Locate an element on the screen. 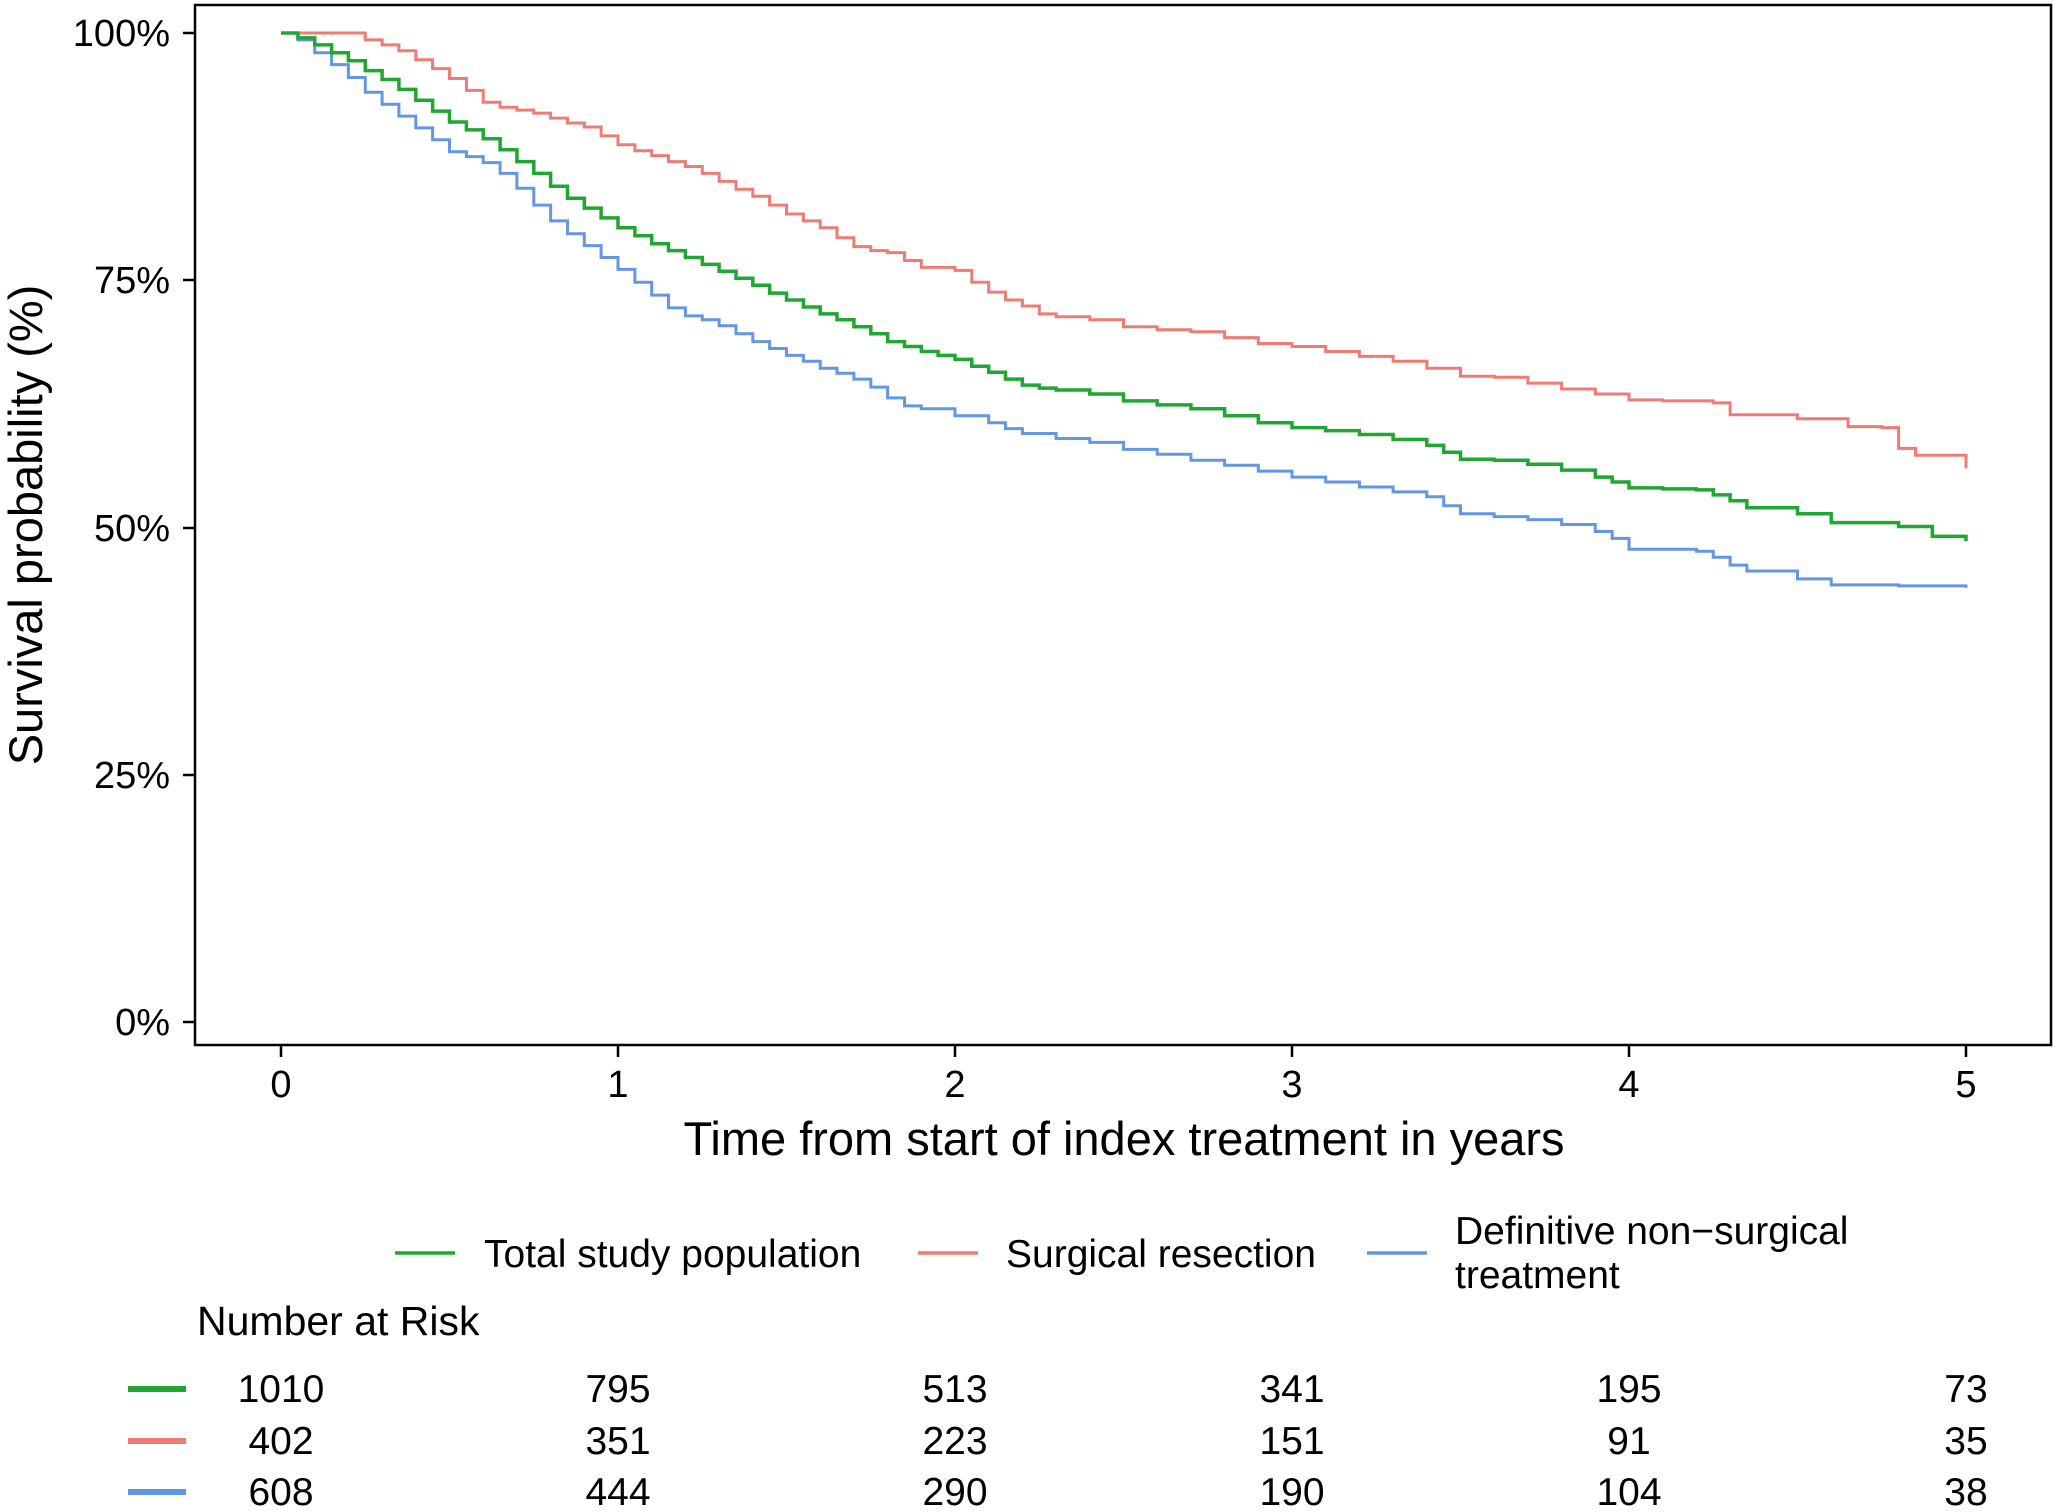 Image resolution: width=2054 pixels, height=1512 pixels. x-tick-label: 5 is located at coordinates (1965, 1085).